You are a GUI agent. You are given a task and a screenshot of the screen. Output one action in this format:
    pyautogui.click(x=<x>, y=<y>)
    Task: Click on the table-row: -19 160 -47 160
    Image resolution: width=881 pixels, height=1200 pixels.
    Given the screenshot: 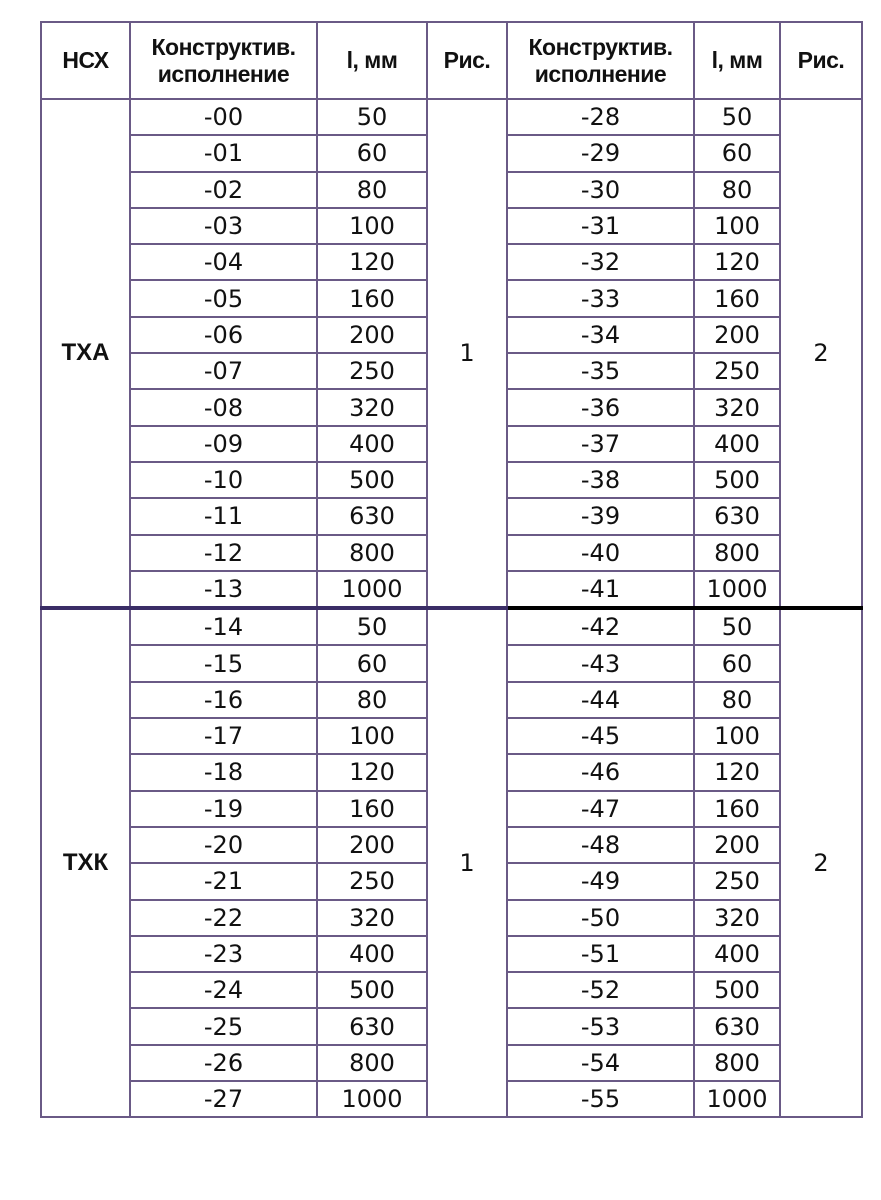 What is the action you would take?
    pyautogui.click(x=451, y=808)
    